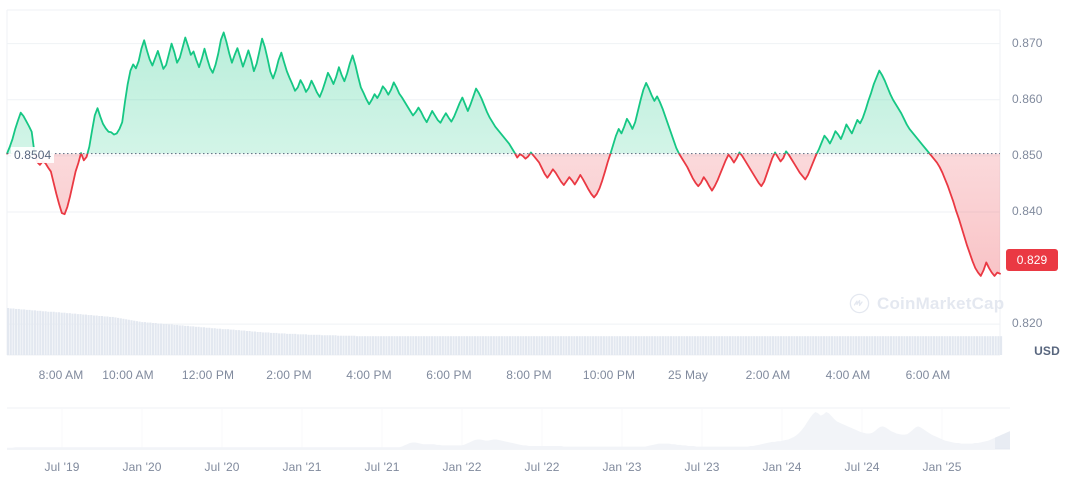  I want to click on x-axis-tick-label: 6:00 AM, so click(928, 375).